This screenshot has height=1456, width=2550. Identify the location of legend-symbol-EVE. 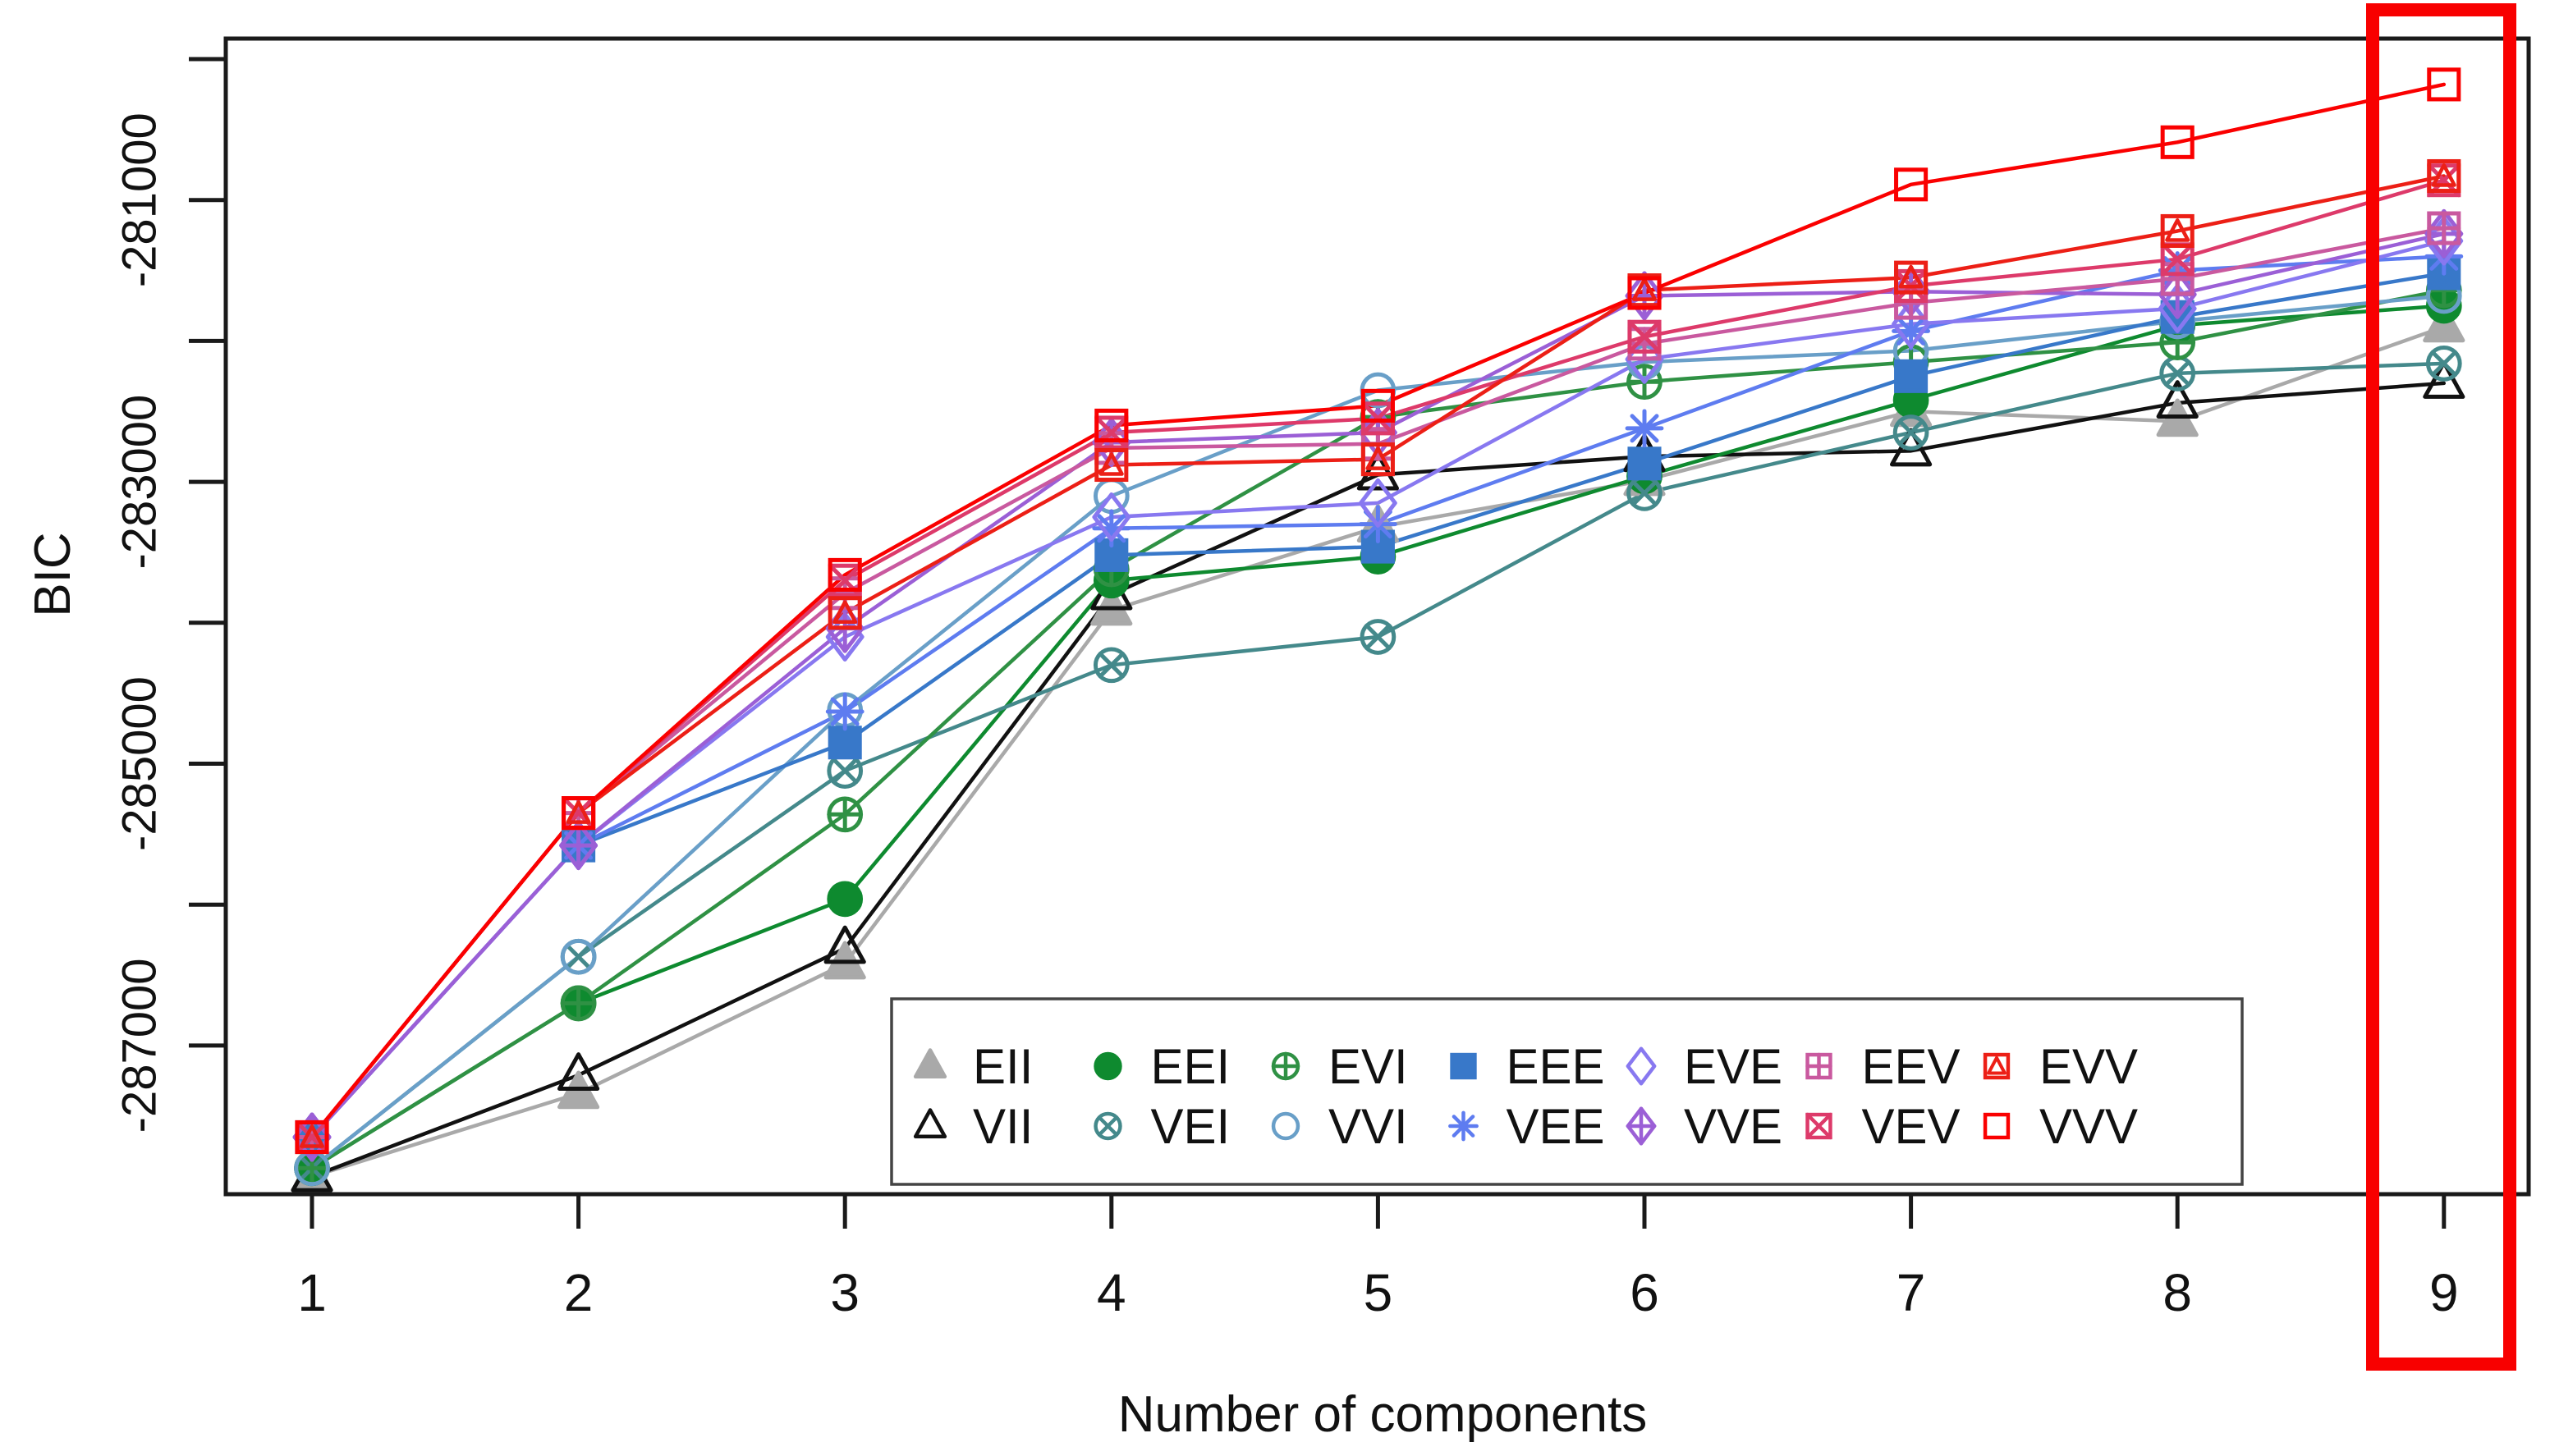
(1641, 1066).